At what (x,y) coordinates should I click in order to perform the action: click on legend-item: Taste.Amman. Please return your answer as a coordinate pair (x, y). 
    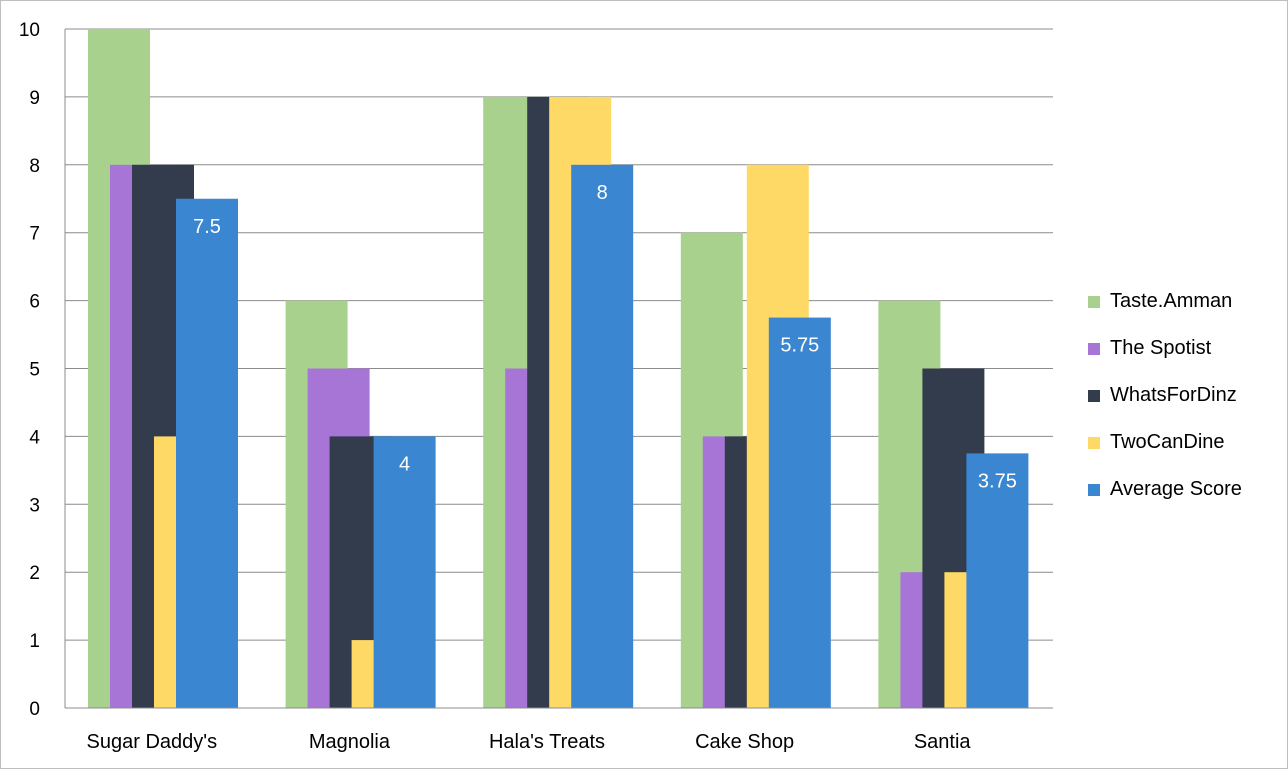
    Looking at the image, I should click on (1183, 301).